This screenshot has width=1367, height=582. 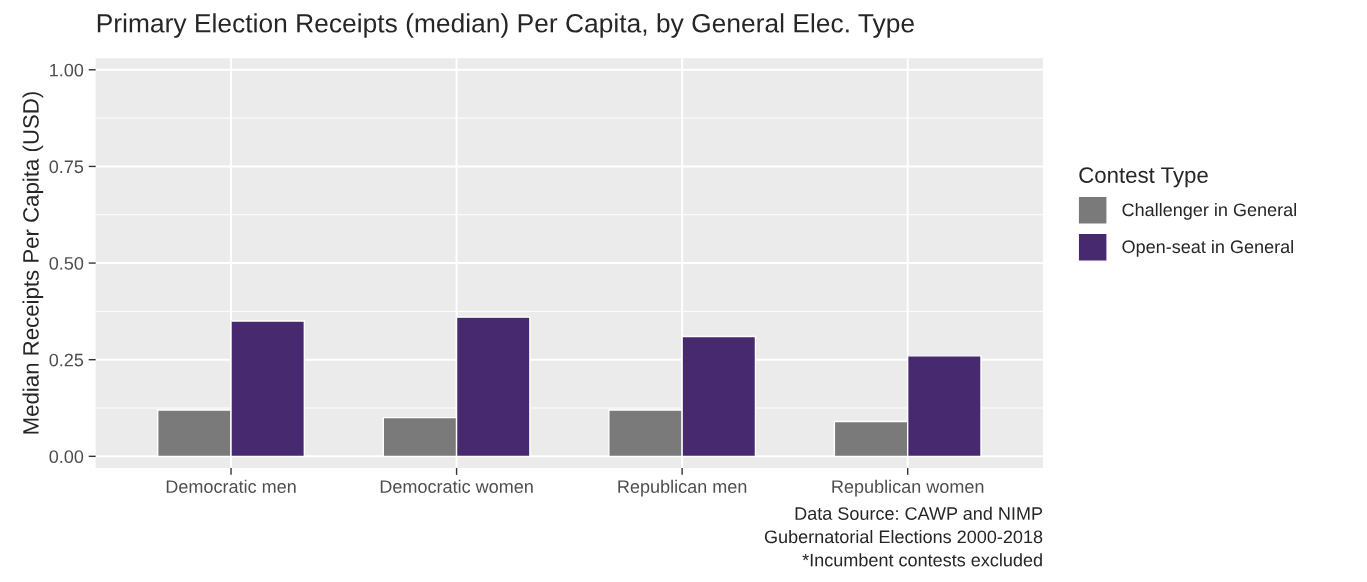 What do you see at coordinates (231, 486) in the screenshot?
I see `x-tick-label: Democratic men` at bounding box center [231, 486].